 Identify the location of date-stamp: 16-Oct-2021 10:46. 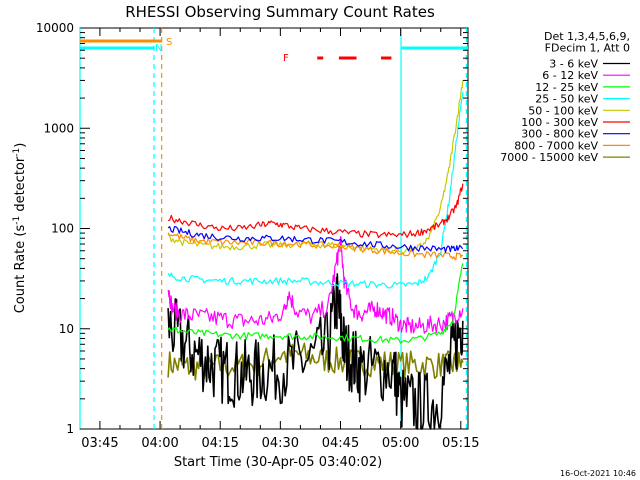
(598, 473).